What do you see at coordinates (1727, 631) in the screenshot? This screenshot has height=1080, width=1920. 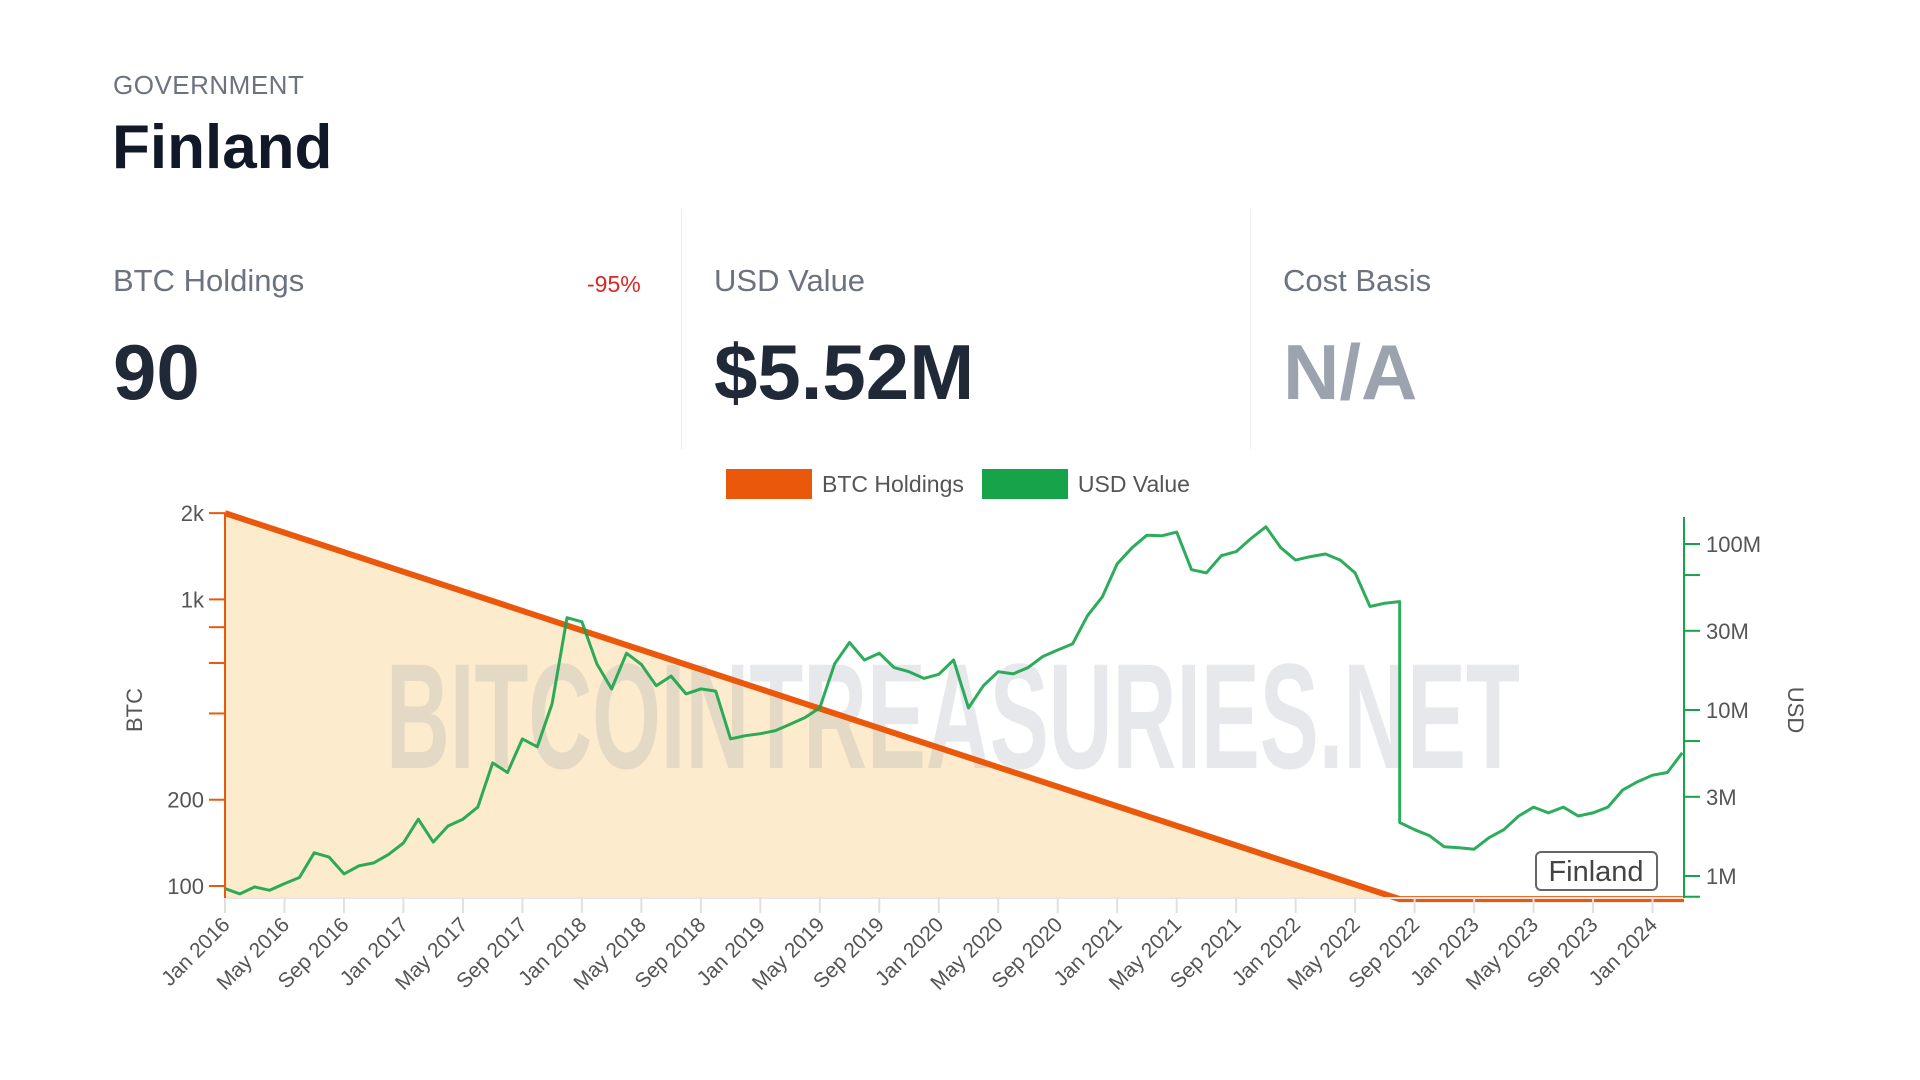 I see `y-right-tick-label: 30M` at bounding box center [1727, 631].